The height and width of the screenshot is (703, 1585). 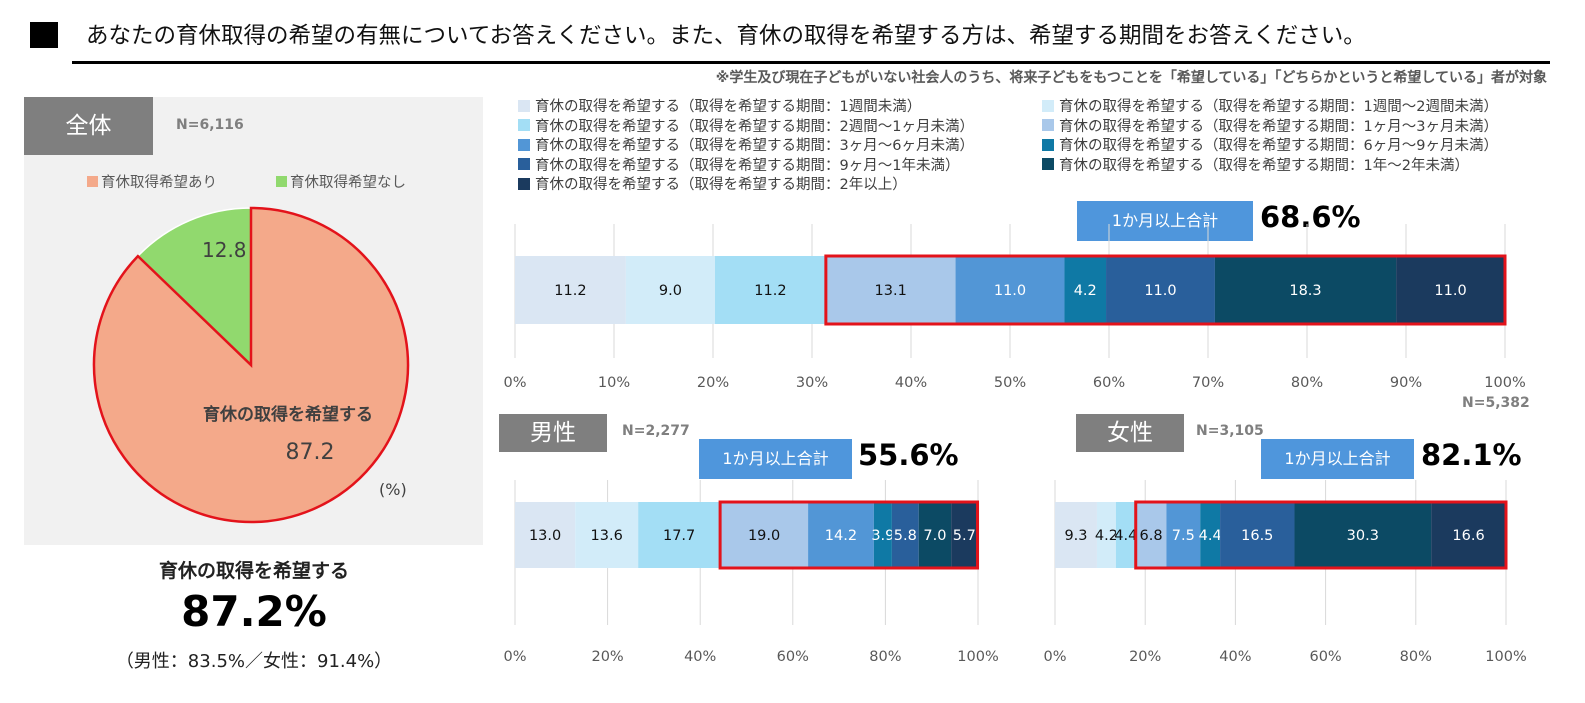 What do you see at coordinates (812, 383) in the screenshot?
I see `tick-label: 30%` at bounding box center [812, 383].